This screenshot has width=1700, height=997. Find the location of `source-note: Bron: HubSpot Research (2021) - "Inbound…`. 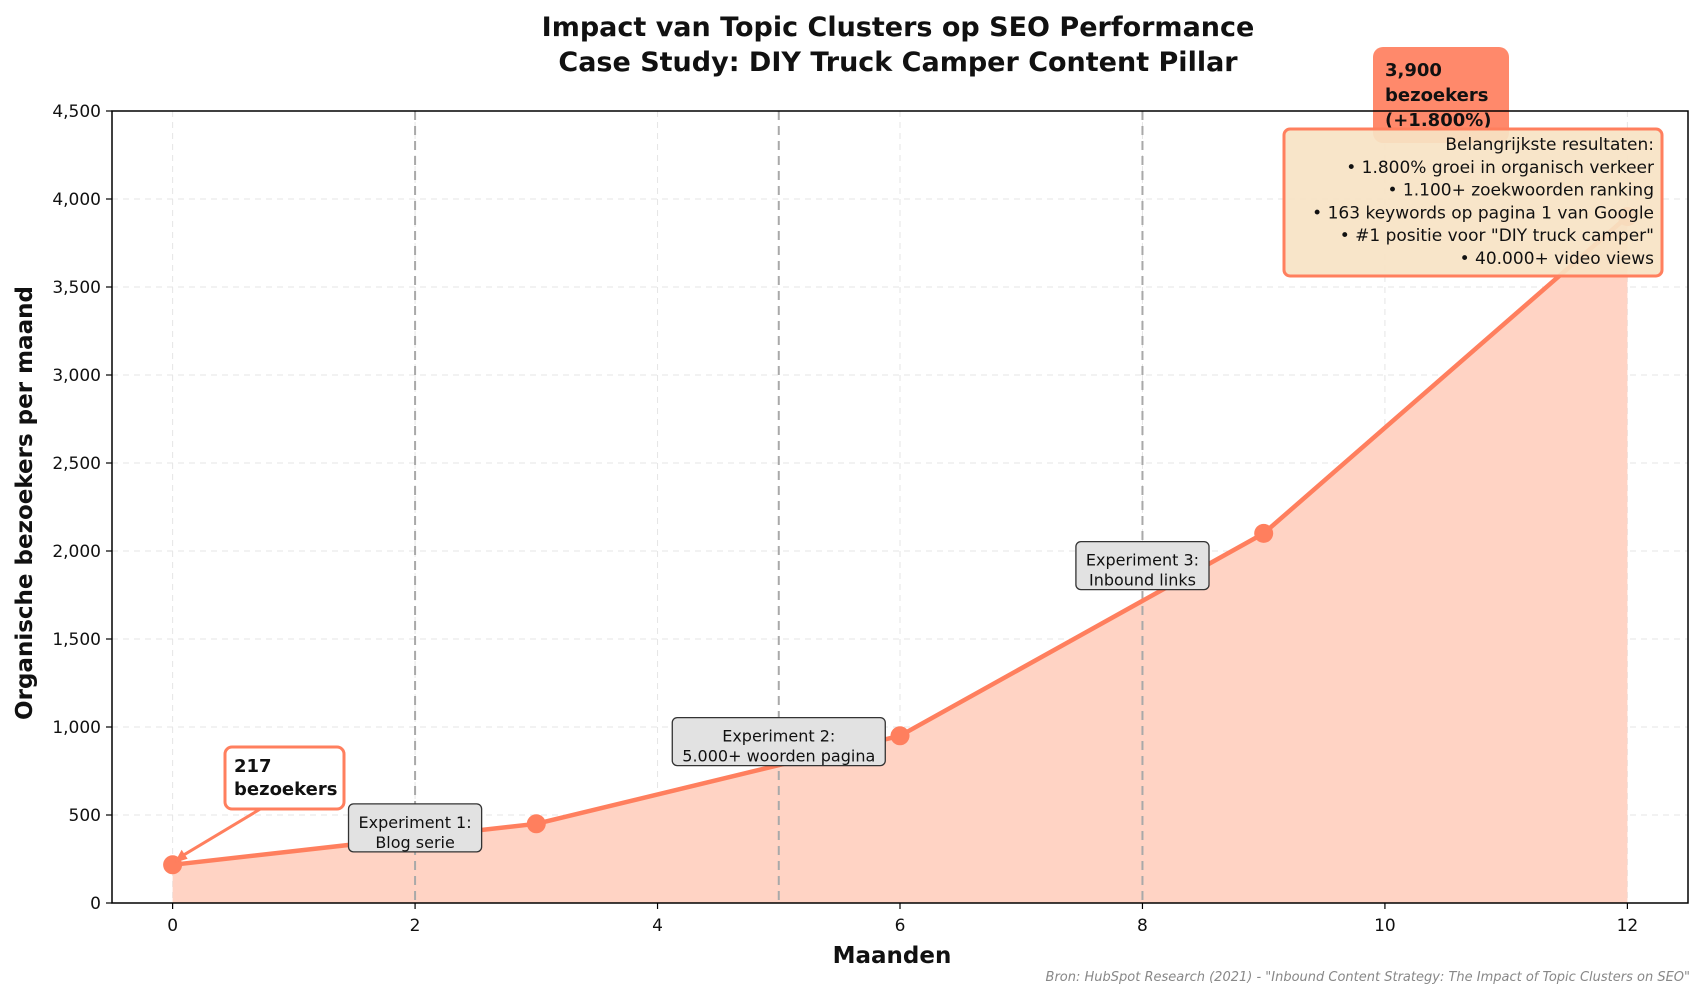

source-note: Bron: HubSpot Research (2021) - "Inbound… is located at coordinates (1368, 977).